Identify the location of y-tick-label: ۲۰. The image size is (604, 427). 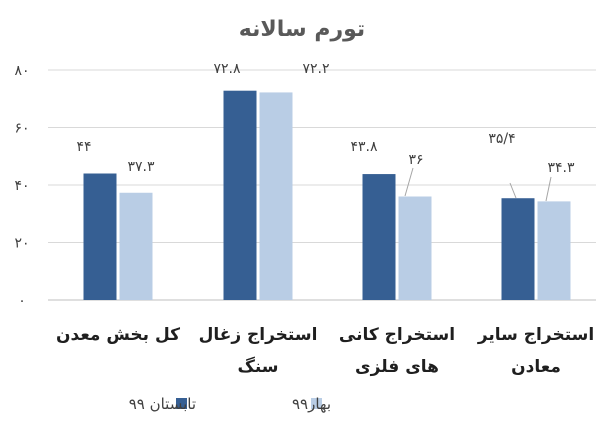
(21, 244).